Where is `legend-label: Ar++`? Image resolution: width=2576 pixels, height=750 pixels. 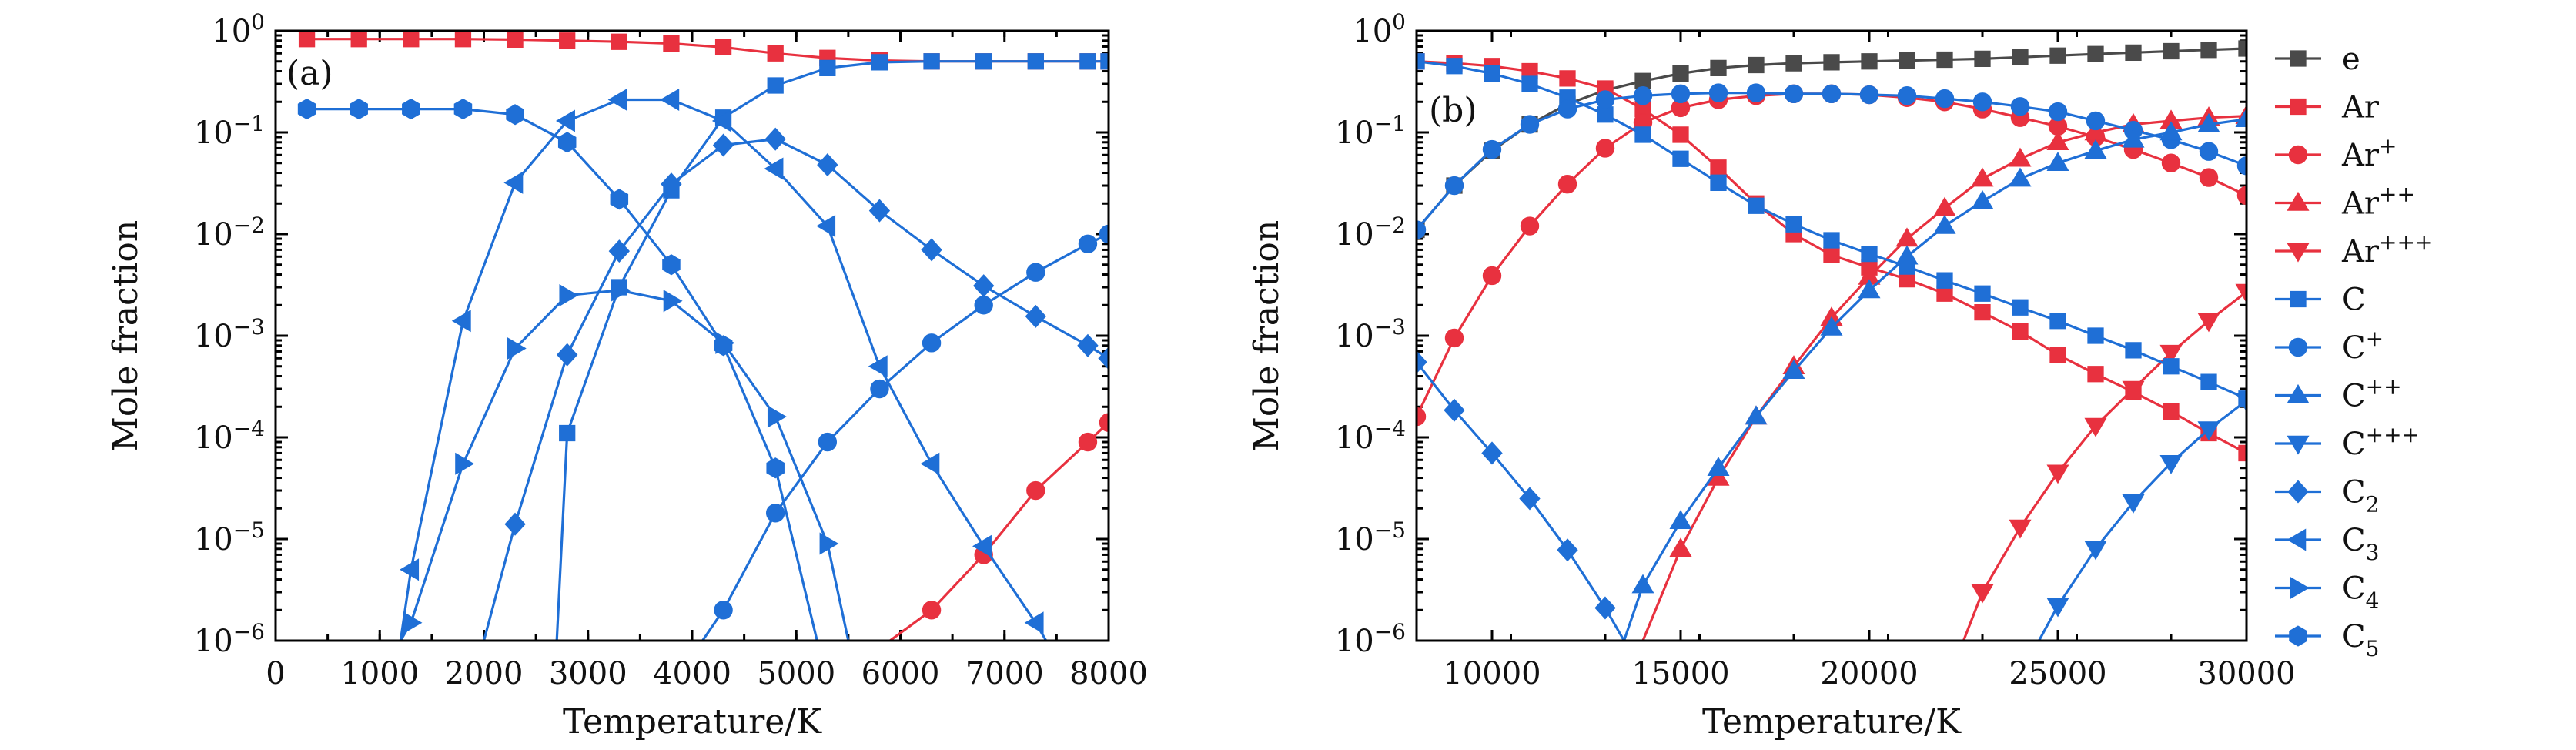
legend-label: Ar++ is located at coordinates (2378, 202).